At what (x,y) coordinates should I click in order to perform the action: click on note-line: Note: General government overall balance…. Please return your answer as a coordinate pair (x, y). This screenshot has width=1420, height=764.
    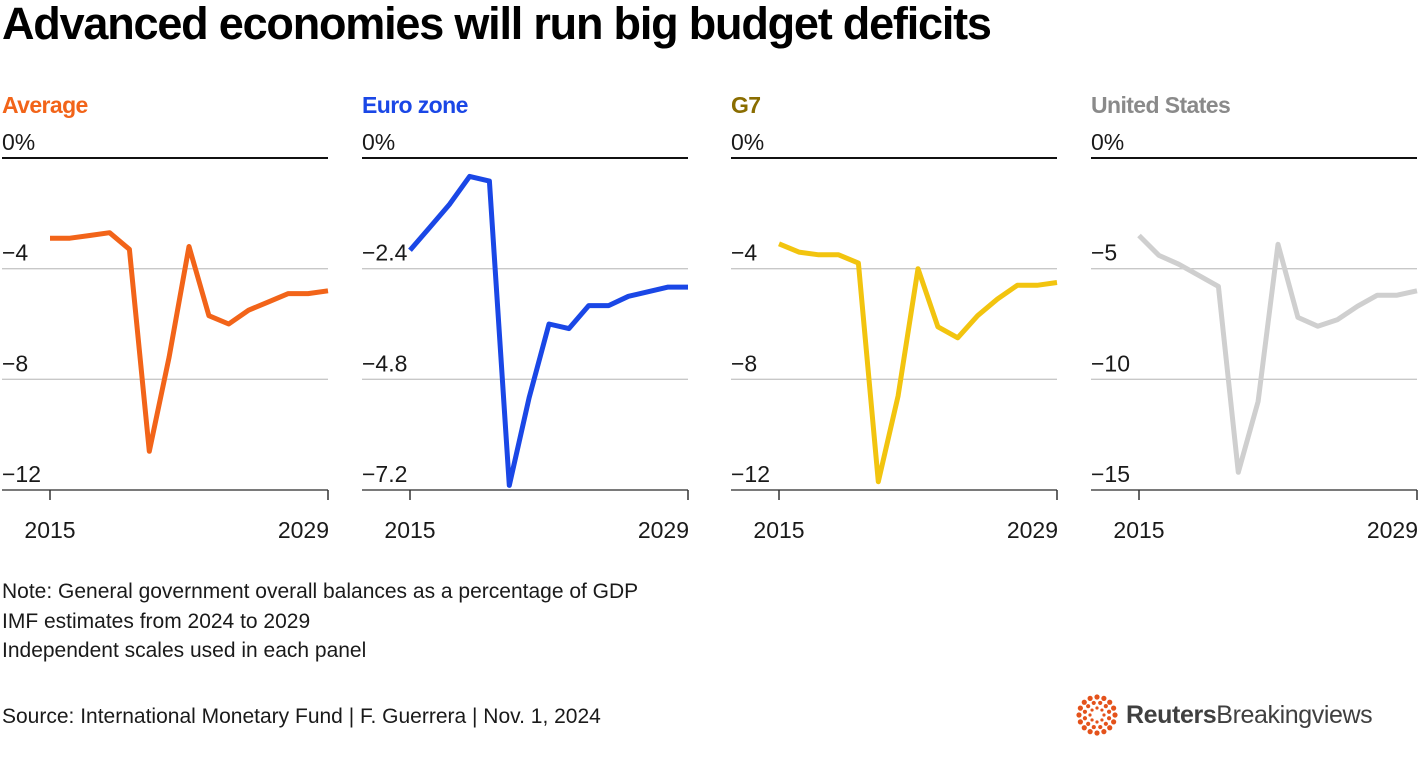
    Looking at the image, I should click on (320, 591).